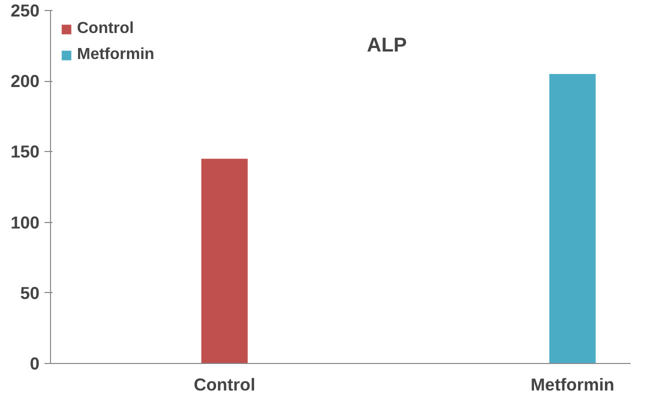  I want to click on y-tick-label: 0, so click(35, 364).